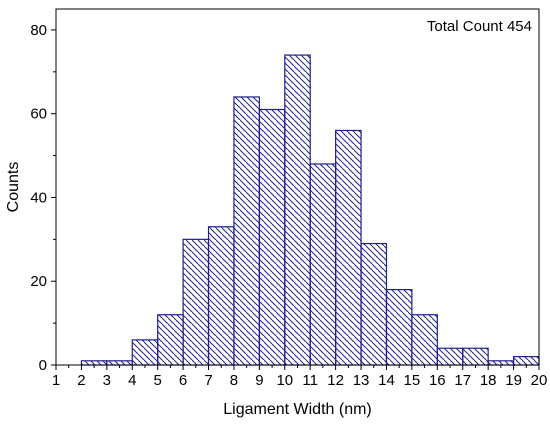 The height and width of the screenshot is (426, 550). I want to click on y-tick-label: 60, so click(38, 114).